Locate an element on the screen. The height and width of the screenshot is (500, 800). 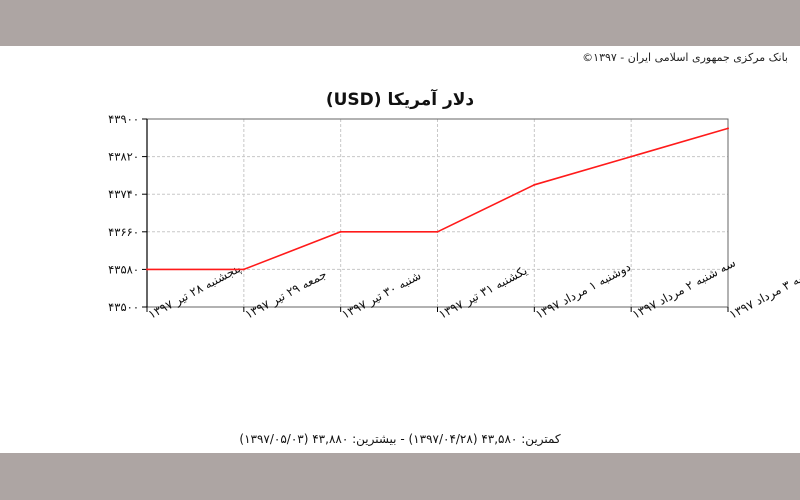
y-tick-label-4: ۴۳۸۲۰ is located at coordinates (123, 157).